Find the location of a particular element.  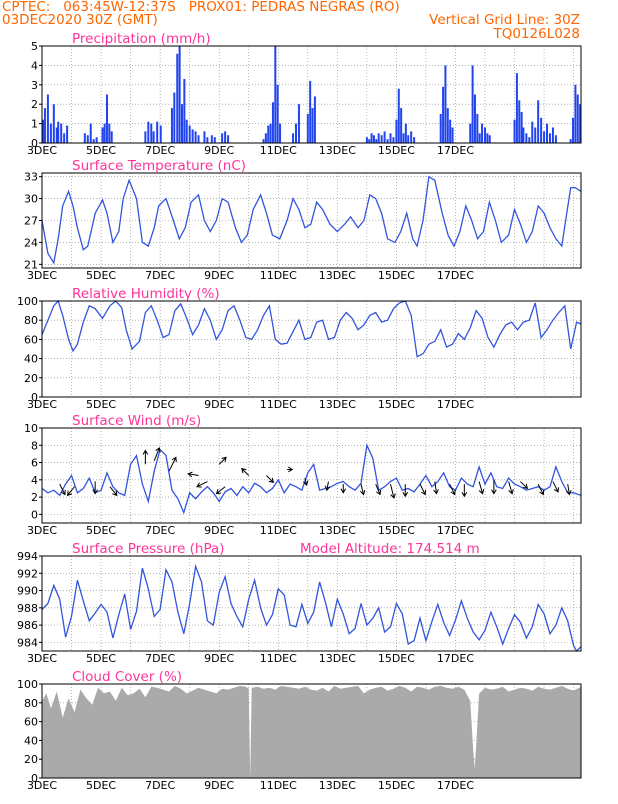

y-tick-label: 40 is located at coordinates (31, 740).